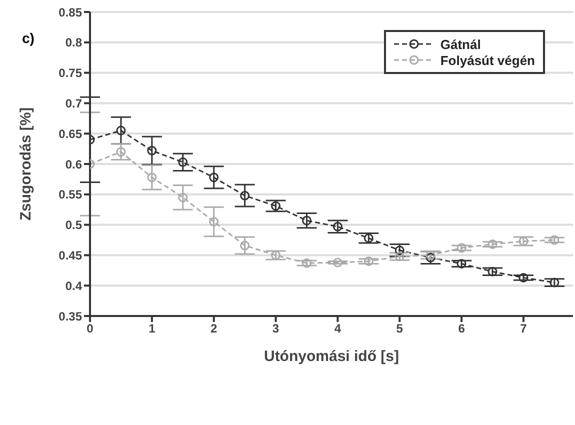  What do you see at coordinates (276, 329) in the screenshot?
I see `x-tick-label: 3` at bounding box center [276, 329].